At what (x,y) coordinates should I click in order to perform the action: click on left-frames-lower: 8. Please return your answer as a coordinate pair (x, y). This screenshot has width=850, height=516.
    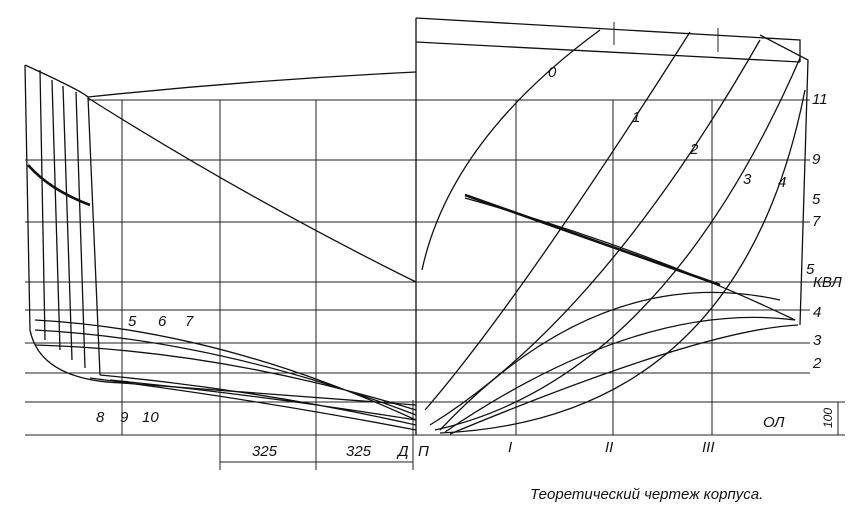
    Looking at the image, I should click on (100, 417).